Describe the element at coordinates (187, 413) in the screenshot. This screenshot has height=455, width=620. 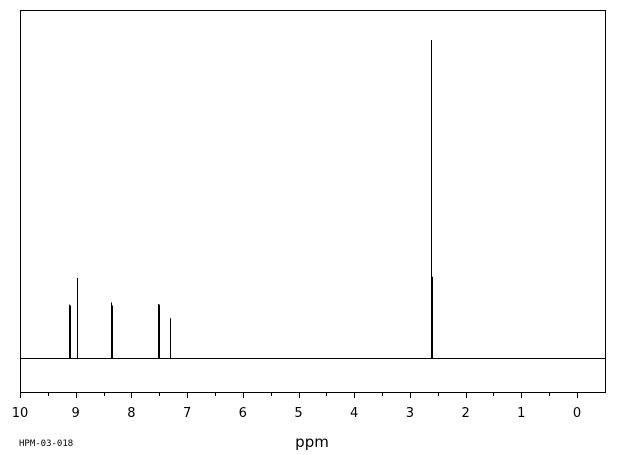
I see `x-tick-label: 7` at that location.